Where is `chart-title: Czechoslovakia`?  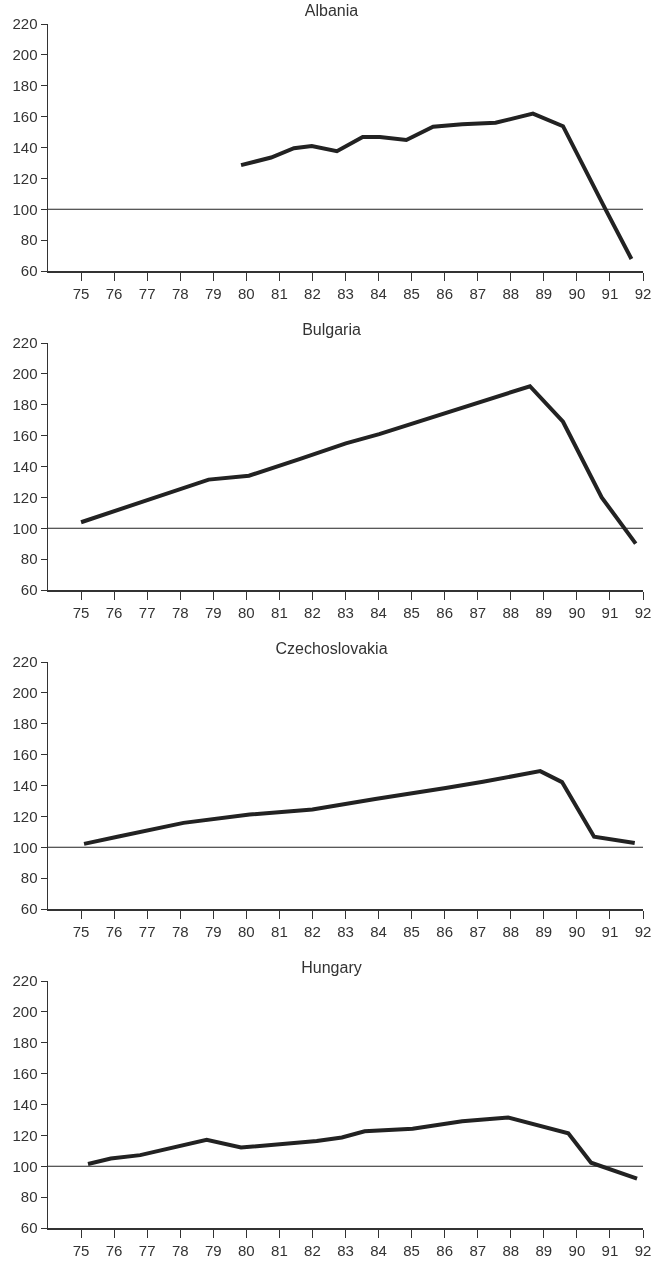
chart-title: Czechoslovakia is located at coordinates (331, 648).